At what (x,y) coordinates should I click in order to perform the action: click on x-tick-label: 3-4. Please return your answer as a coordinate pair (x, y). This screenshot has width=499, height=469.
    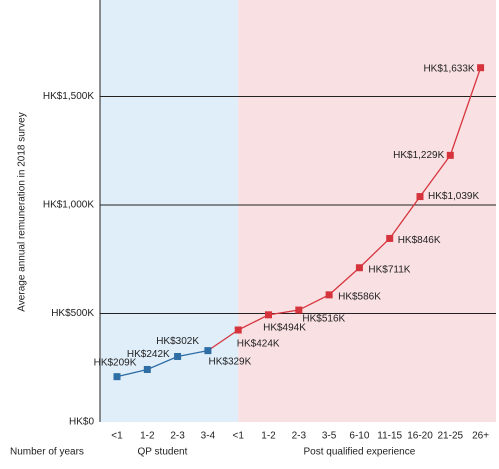
    Looking at the image, I should click on (208, 436).